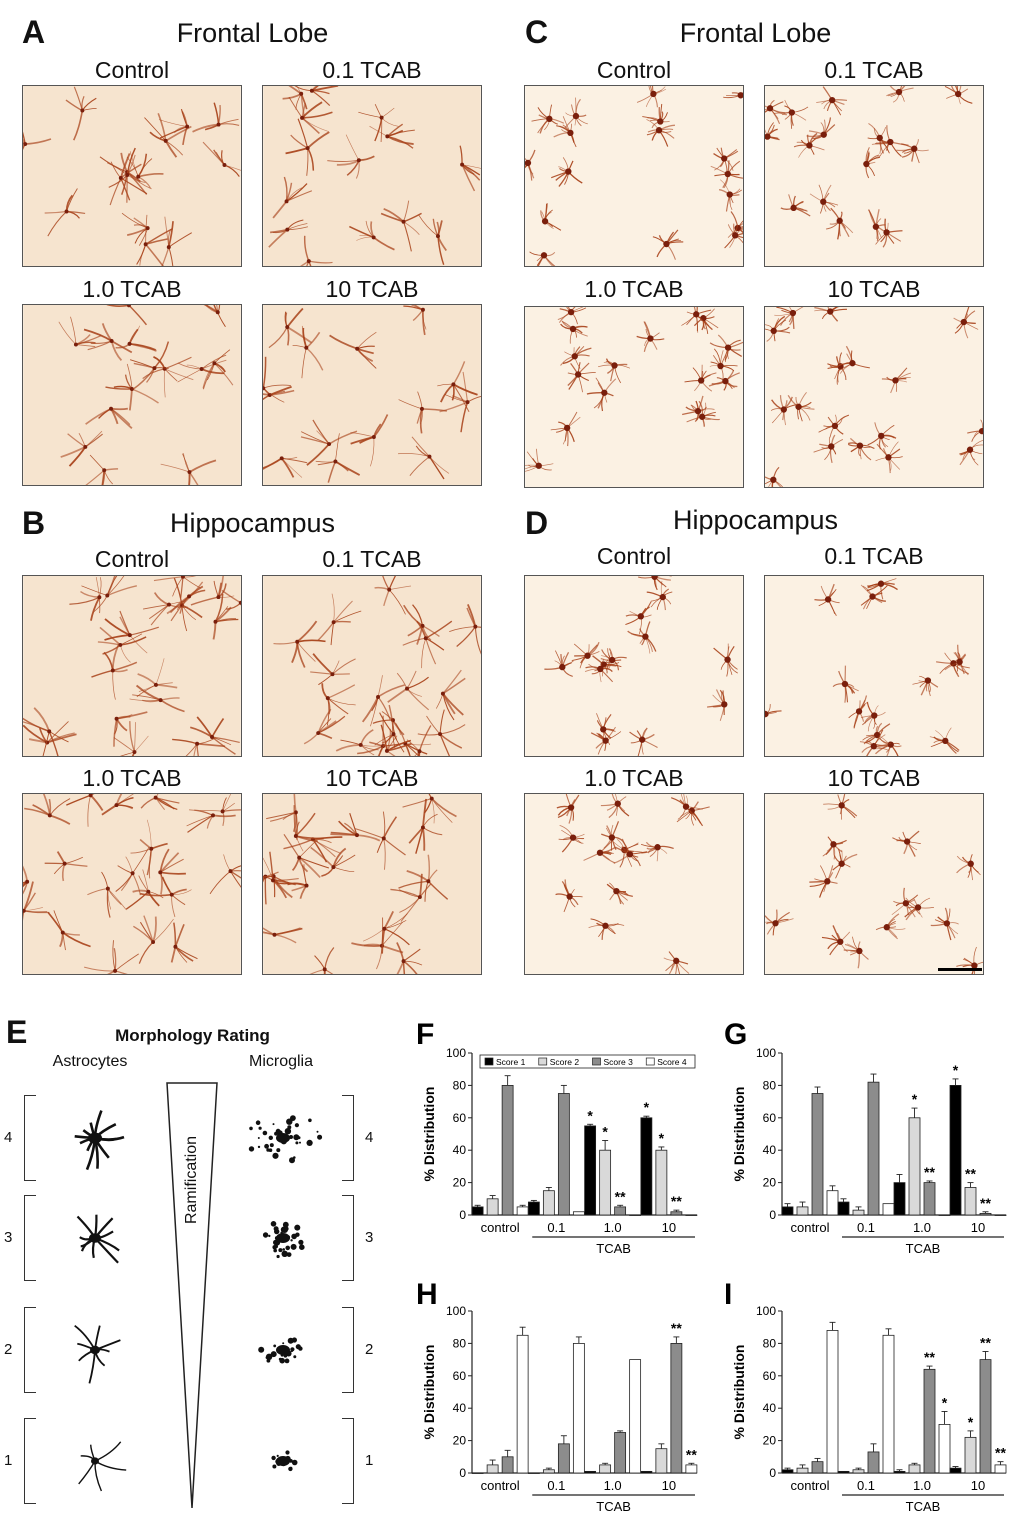 This screenshot has width=1024, height=1523. What do you see at coordinates (132, 559) in the screenshot?
I see `panel-b-image-label: Control` at bounding box center [132, 559].